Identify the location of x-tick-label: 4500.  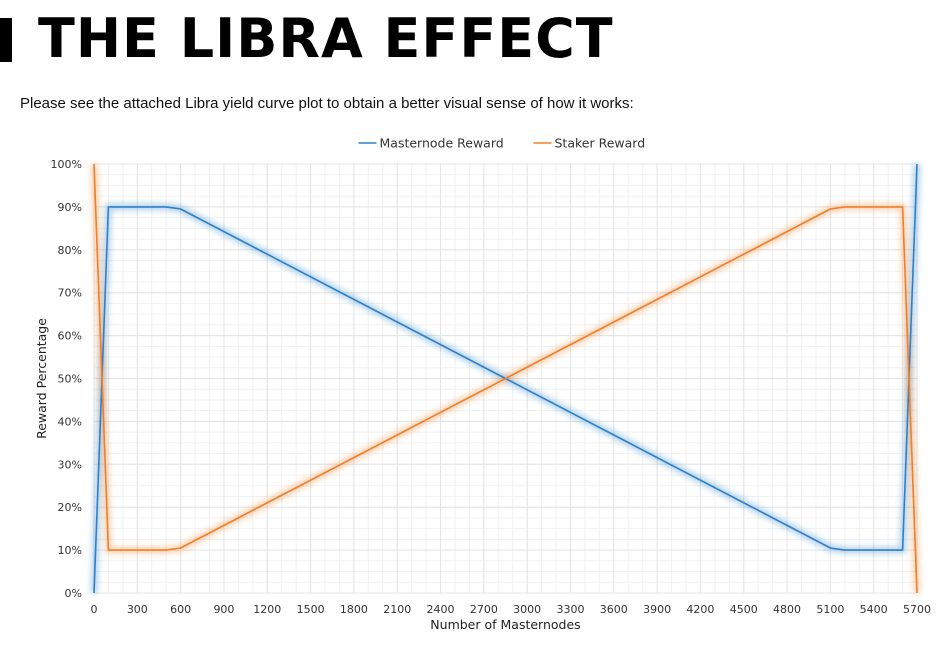
(744, 609).